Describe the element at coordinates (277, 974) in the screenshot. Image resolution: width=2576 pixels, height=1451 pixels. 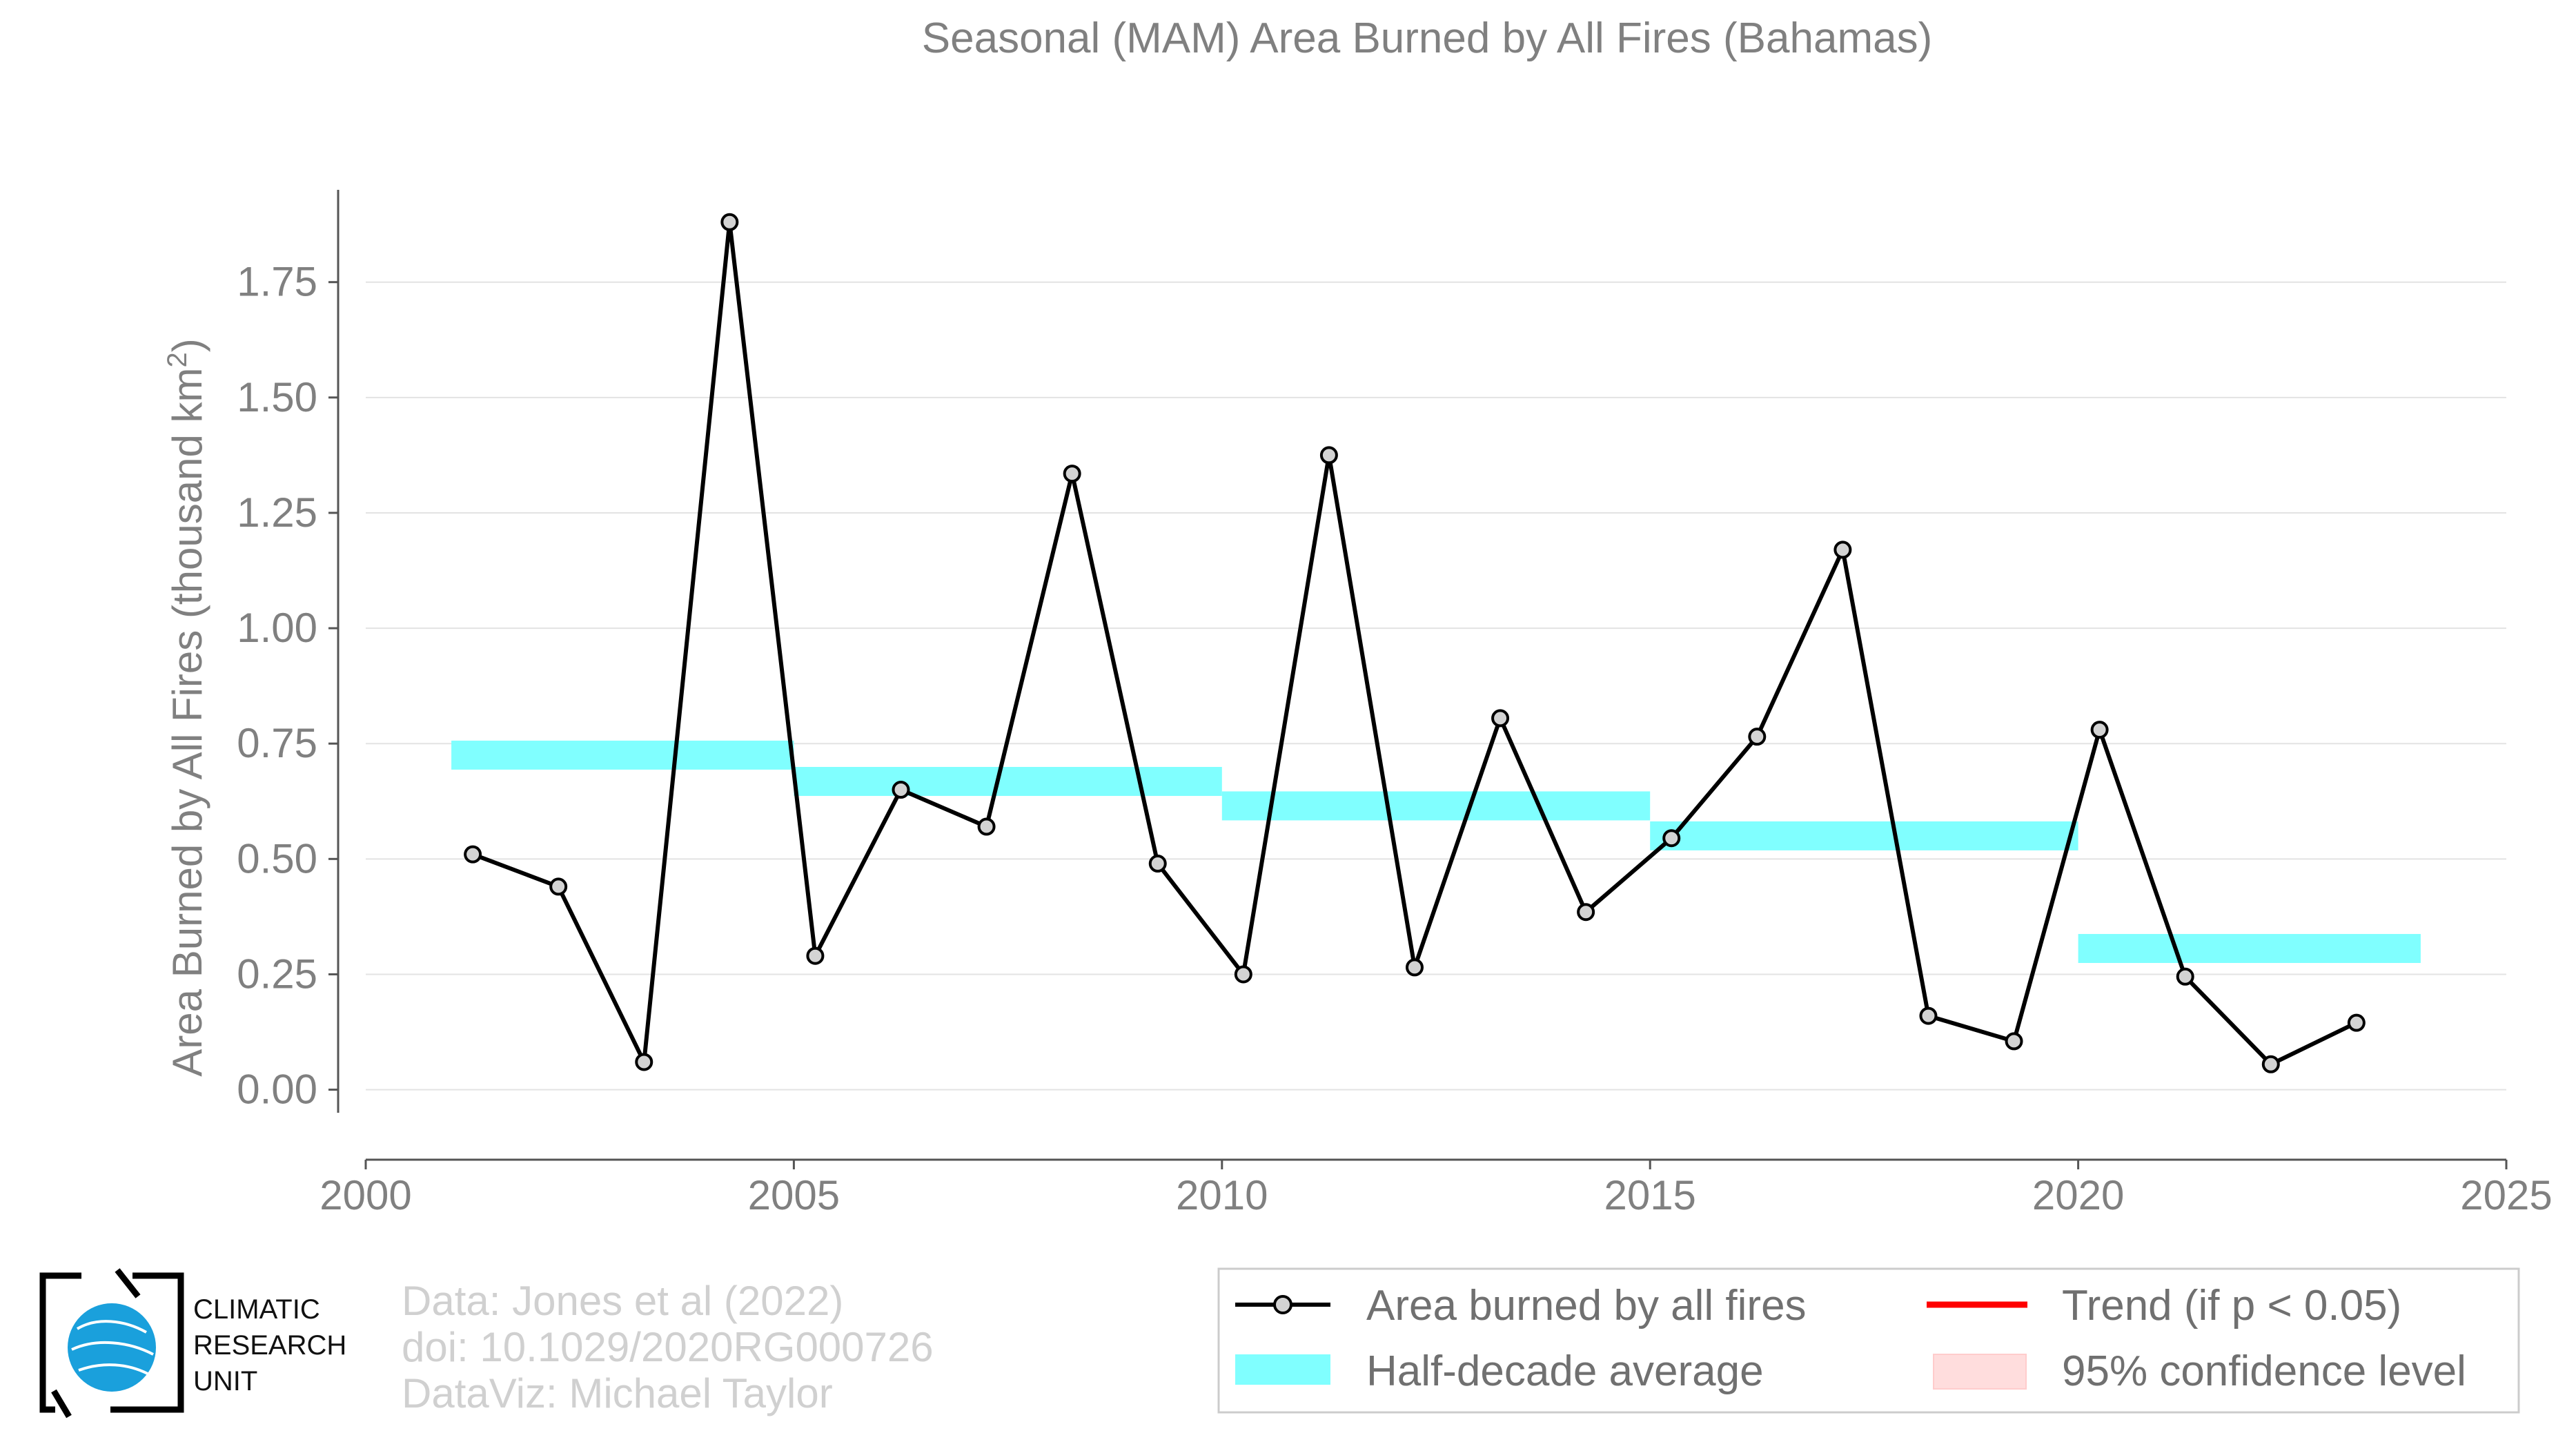
I see `y-tick-label: 0.25` at that location.